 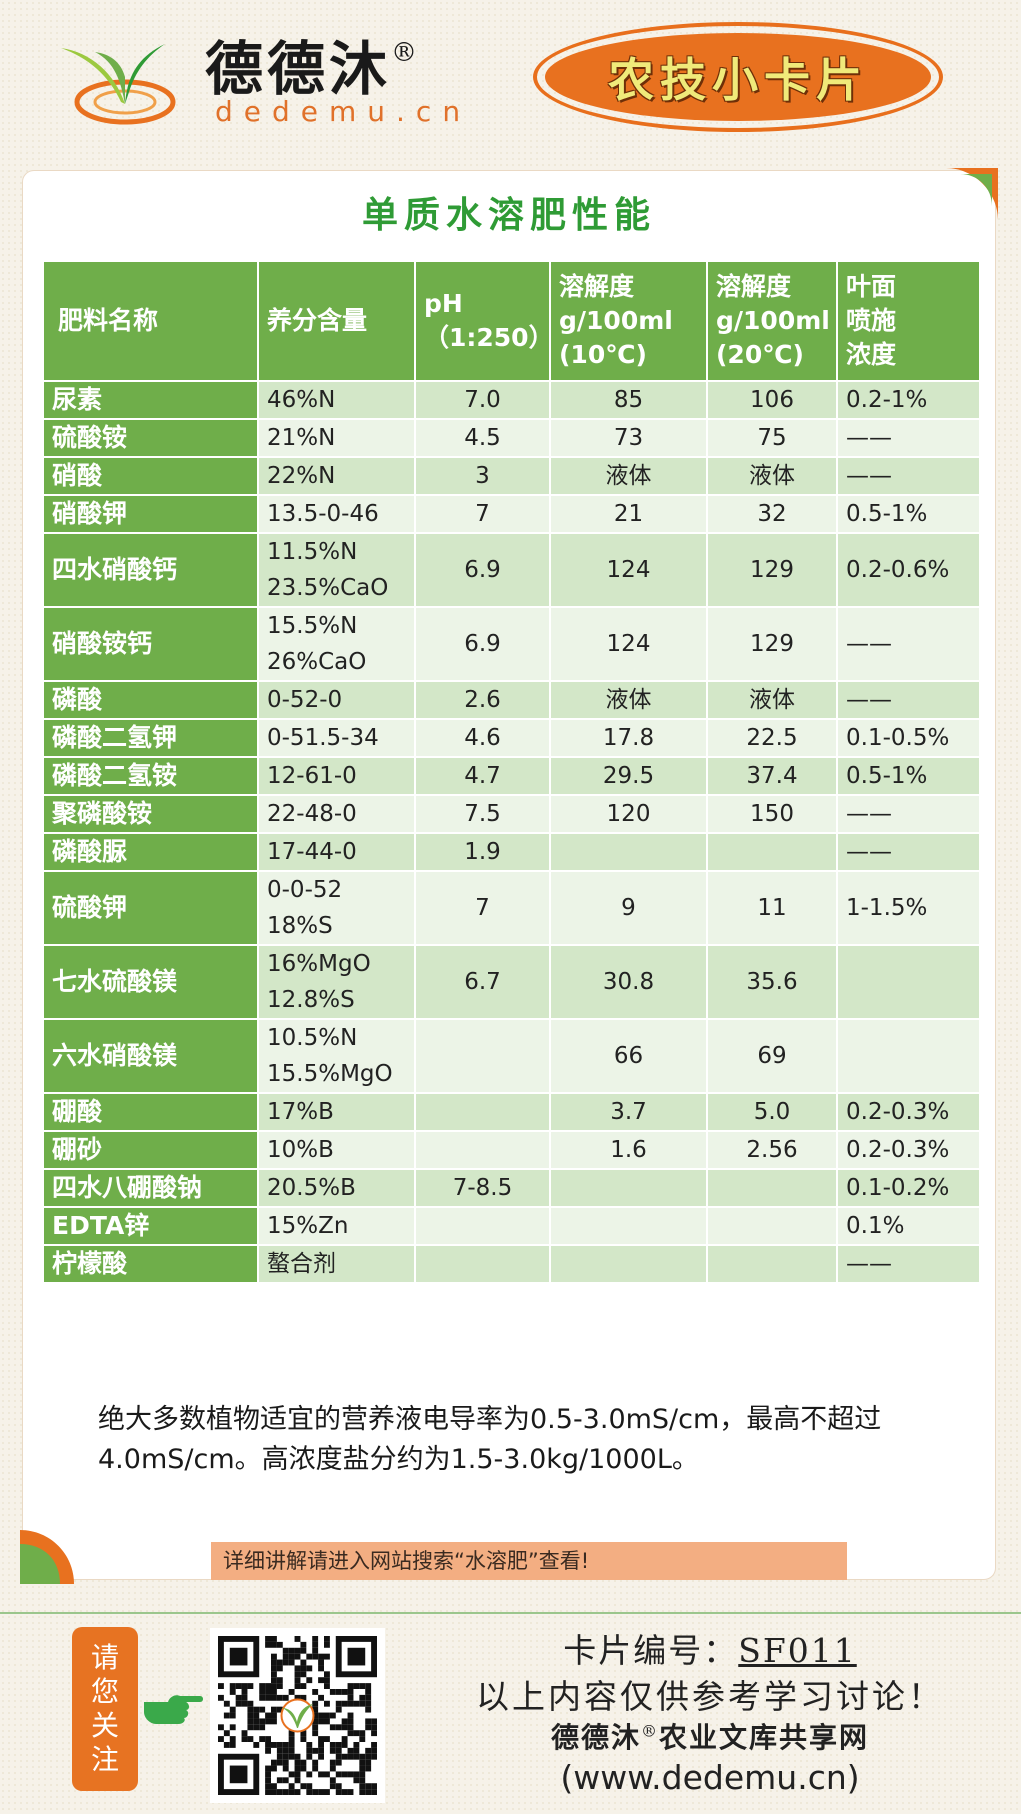 What do you see at coordinates (871, 286) in the screenshot?
I see `column-header-line: 叶面` at bounding box center [871, 286].